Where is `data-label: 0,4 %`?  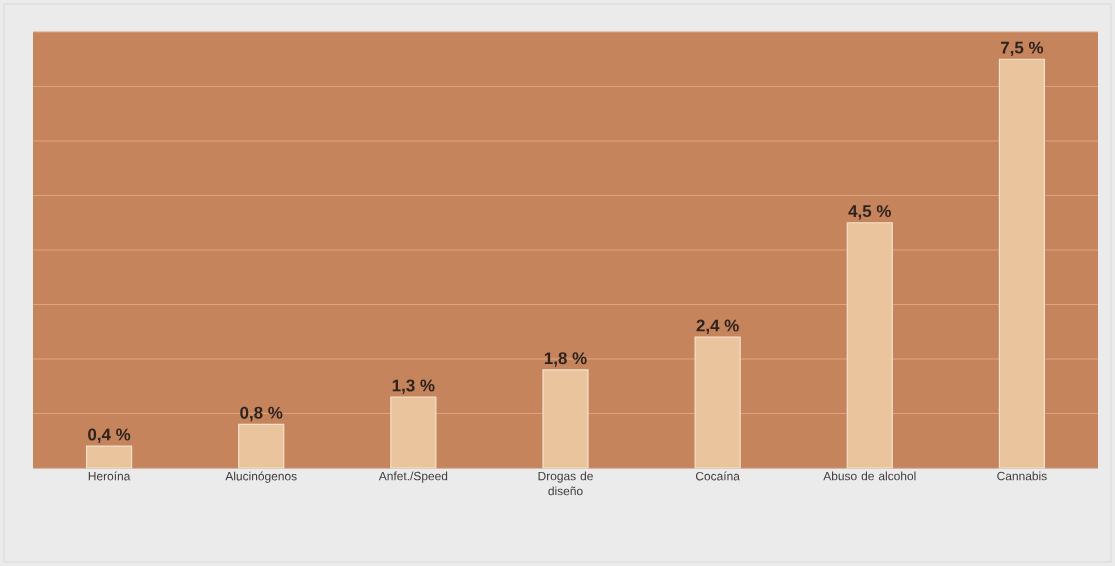 data-label: 0,4 % is located at coordinates (109, 435).